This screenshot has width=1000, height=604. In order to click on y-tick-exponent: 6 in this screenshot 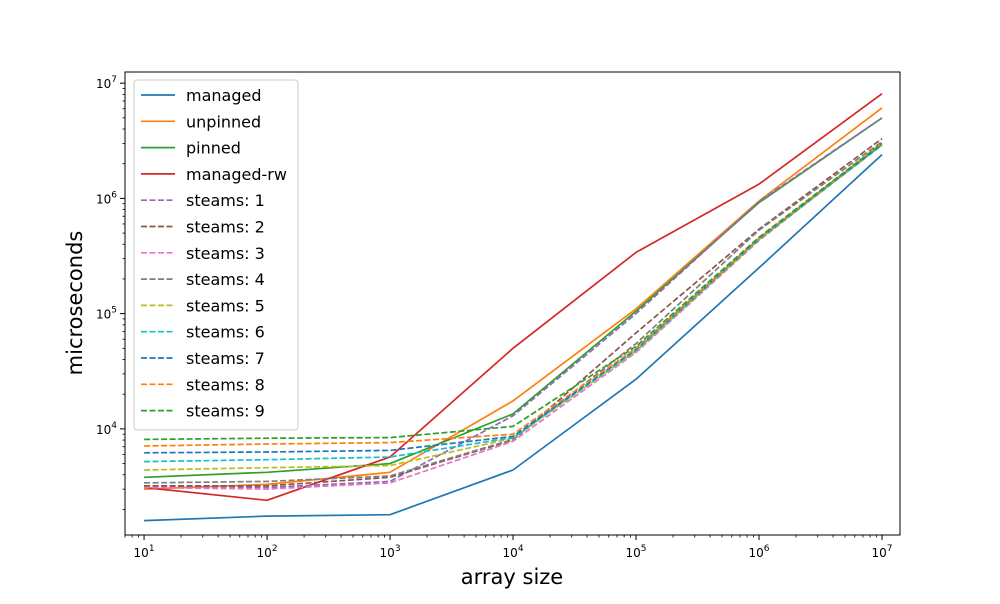, I will do `click(114, 195)`.